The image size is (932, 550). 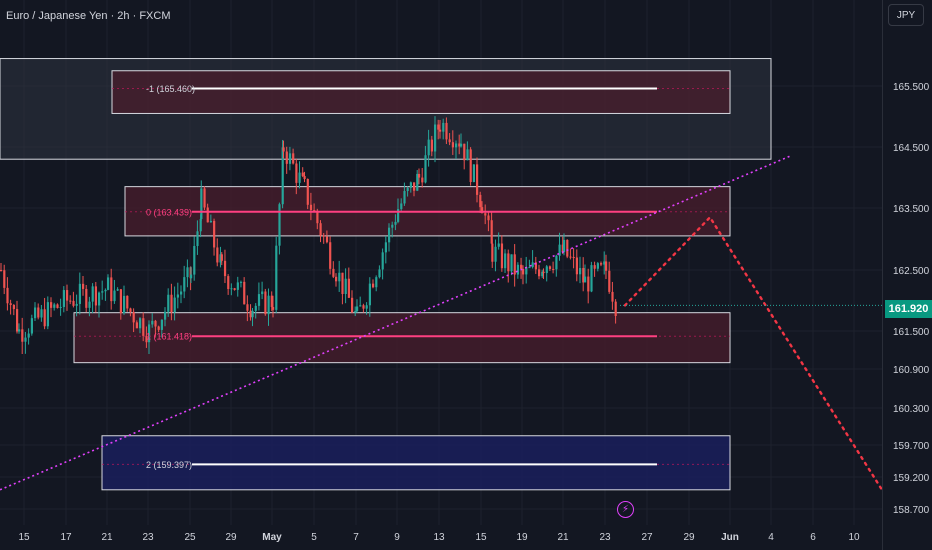 I want to click on x-tick-label: 17, so click(x=66, y=537).